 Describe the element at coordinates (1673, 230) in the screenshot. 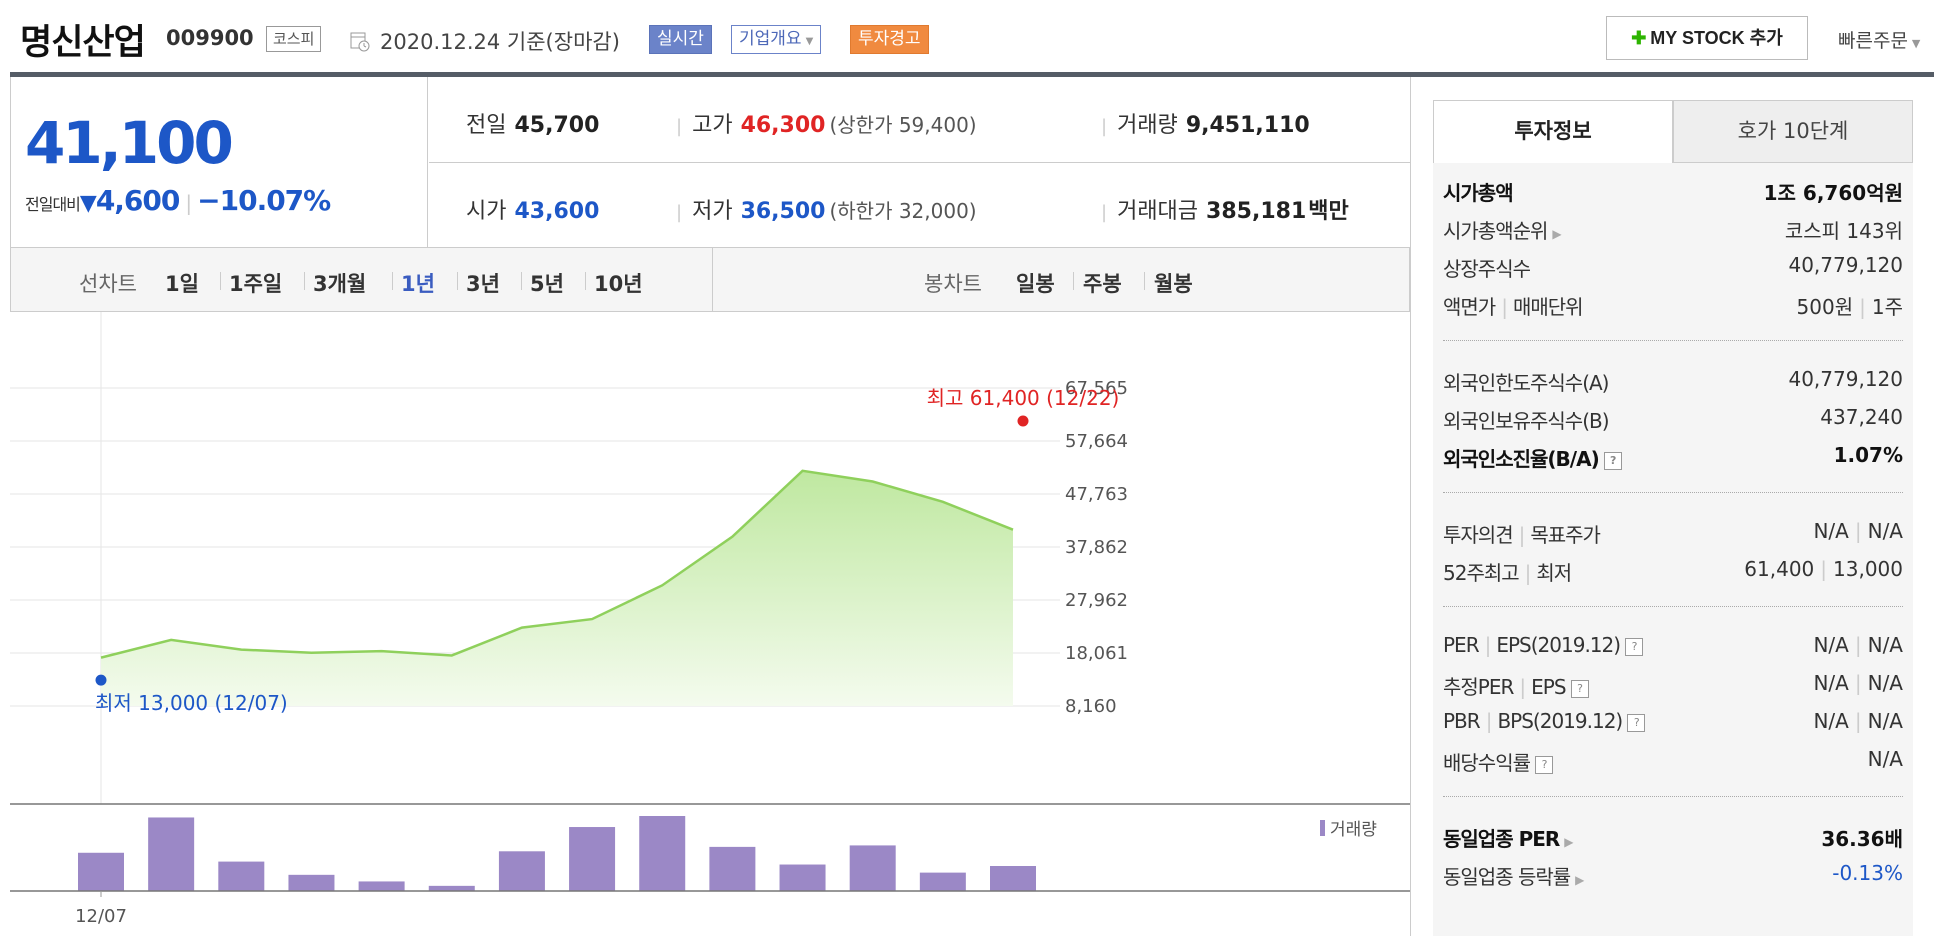

I see `cap-rank-row: 시가총액순위 ▶ 코스피 143위` at that location.